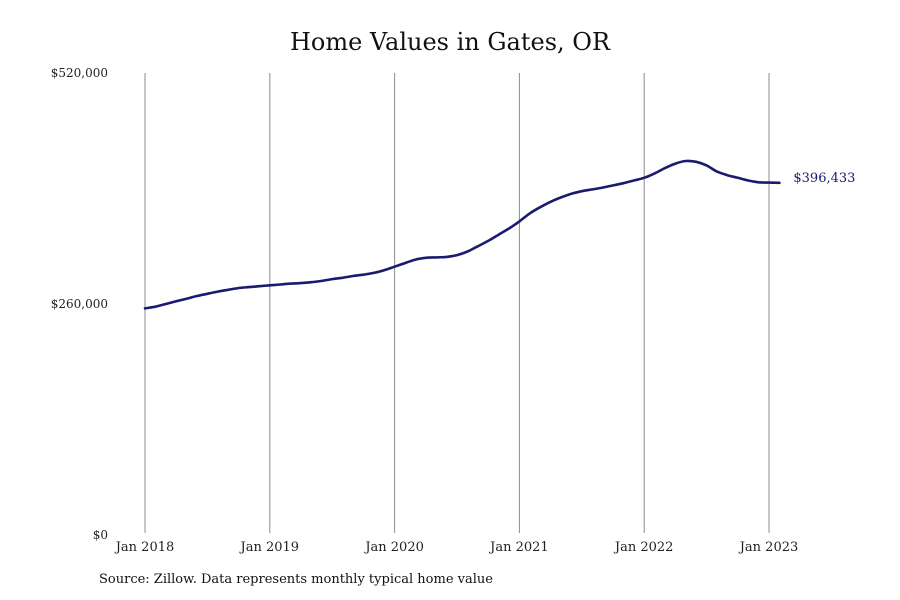 The width and height of the screenshot is (900, 600). I want to click on y-axis-tick-labels: $0 $260,000 $520,000, so click(79, 304).